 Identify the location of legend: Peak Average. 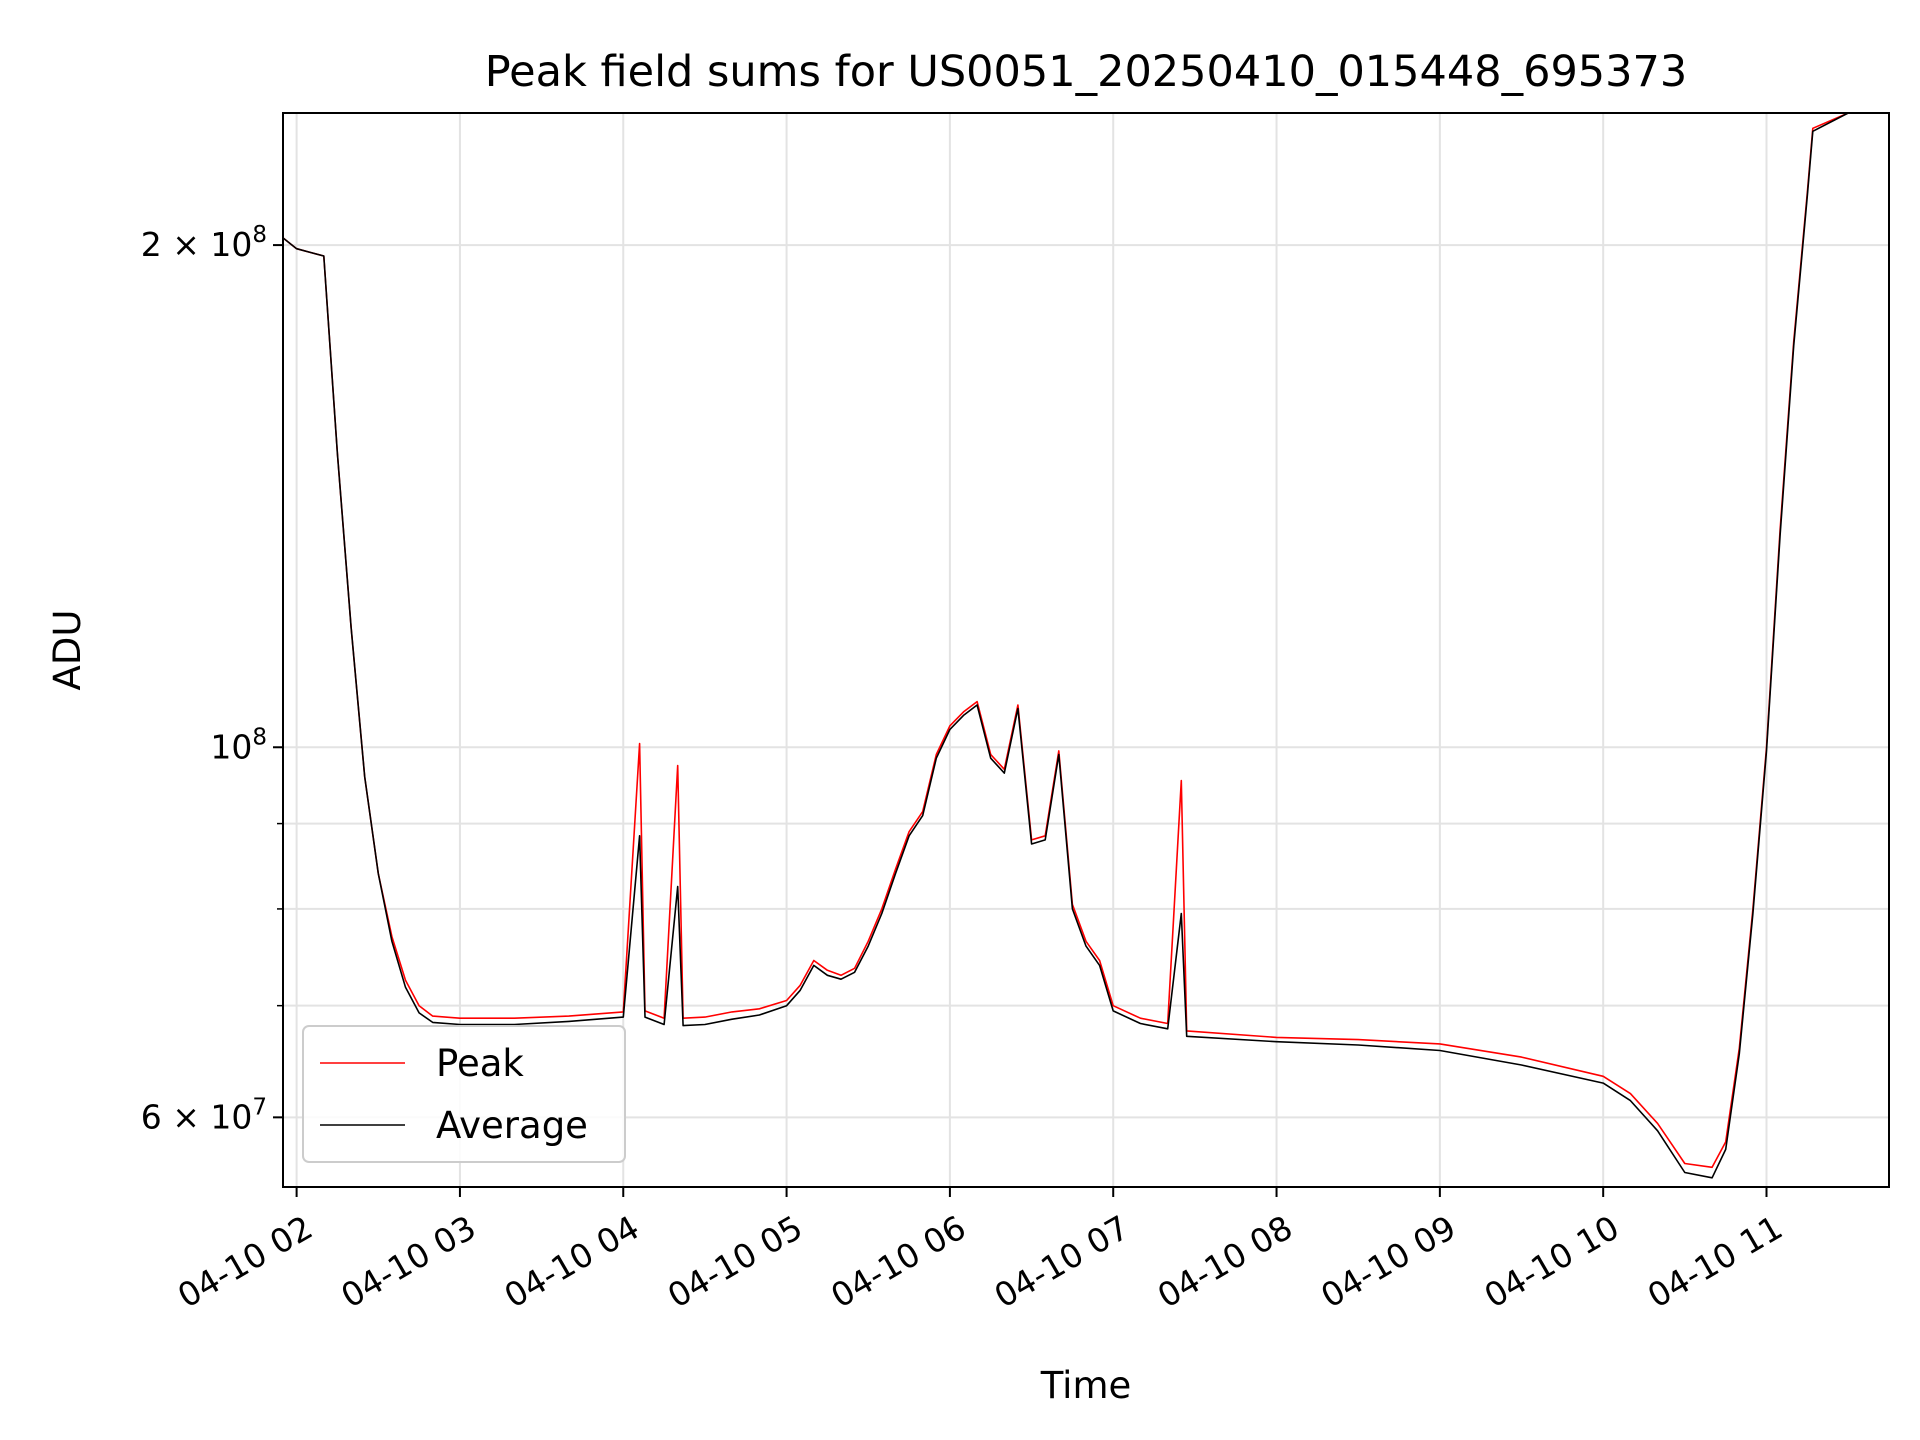
(464, 1094).